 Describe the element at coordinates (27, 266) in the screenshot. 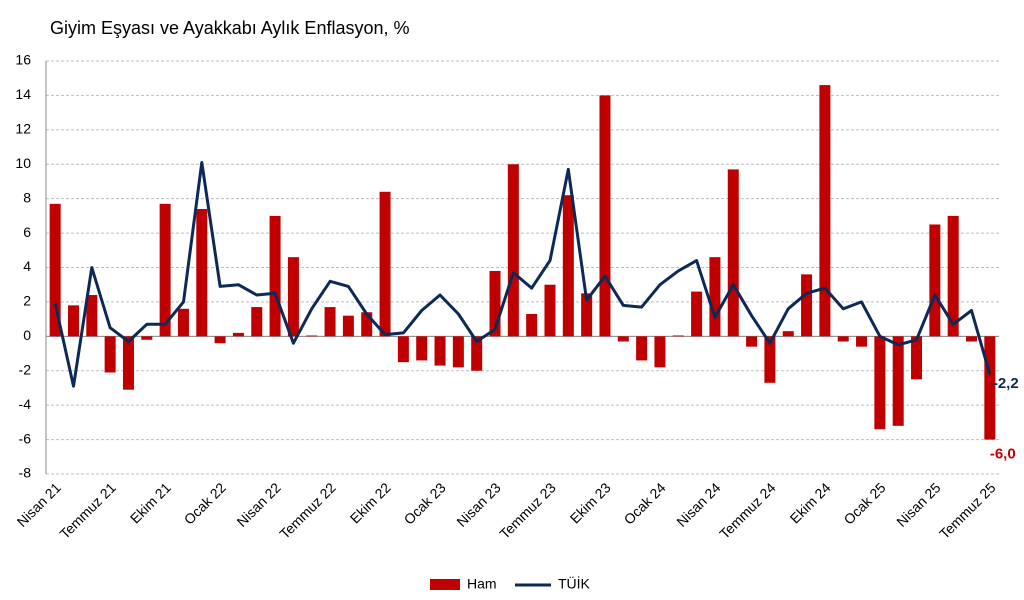

I see `y-tick-label: 4` at that location.